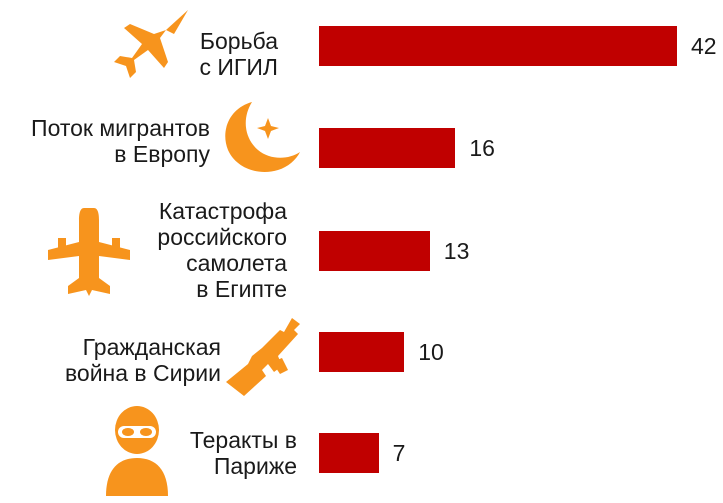  Describe the element at coordinates (399, 453) in the screenshot. I see `value-label-paris: 7` at that location.